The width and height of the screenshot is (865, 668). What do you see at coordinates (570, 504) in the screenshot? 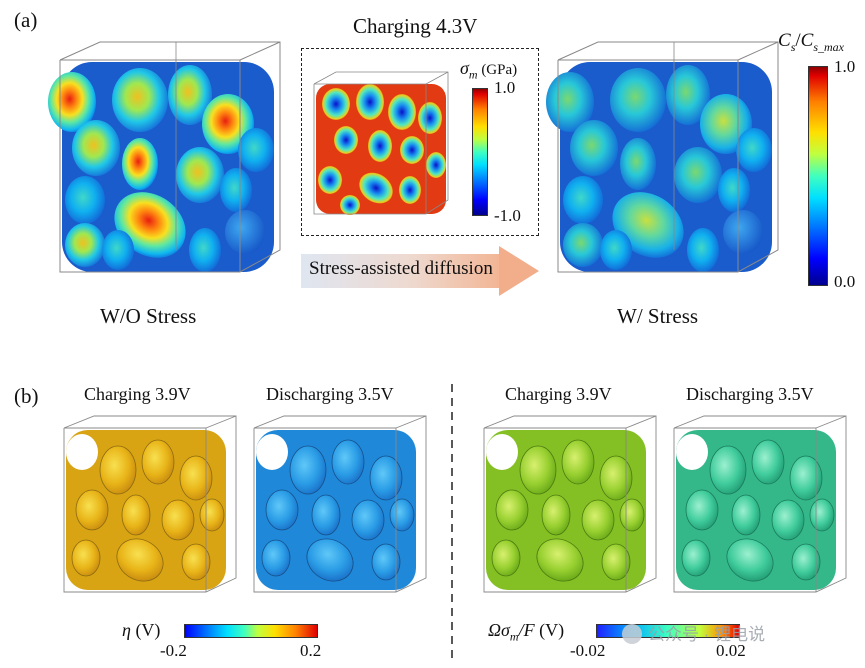
I see `cube-omega-charging` at bounding box center [570, 504].